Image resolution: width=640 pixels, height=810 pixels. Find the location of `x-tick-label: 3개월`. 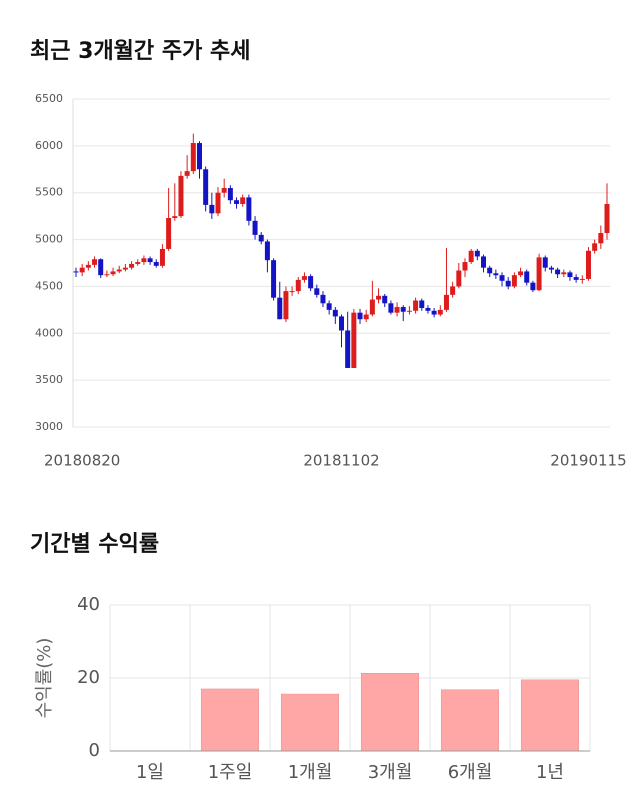

x-tick-label: 3개월 is located at coordinates (390, 772).